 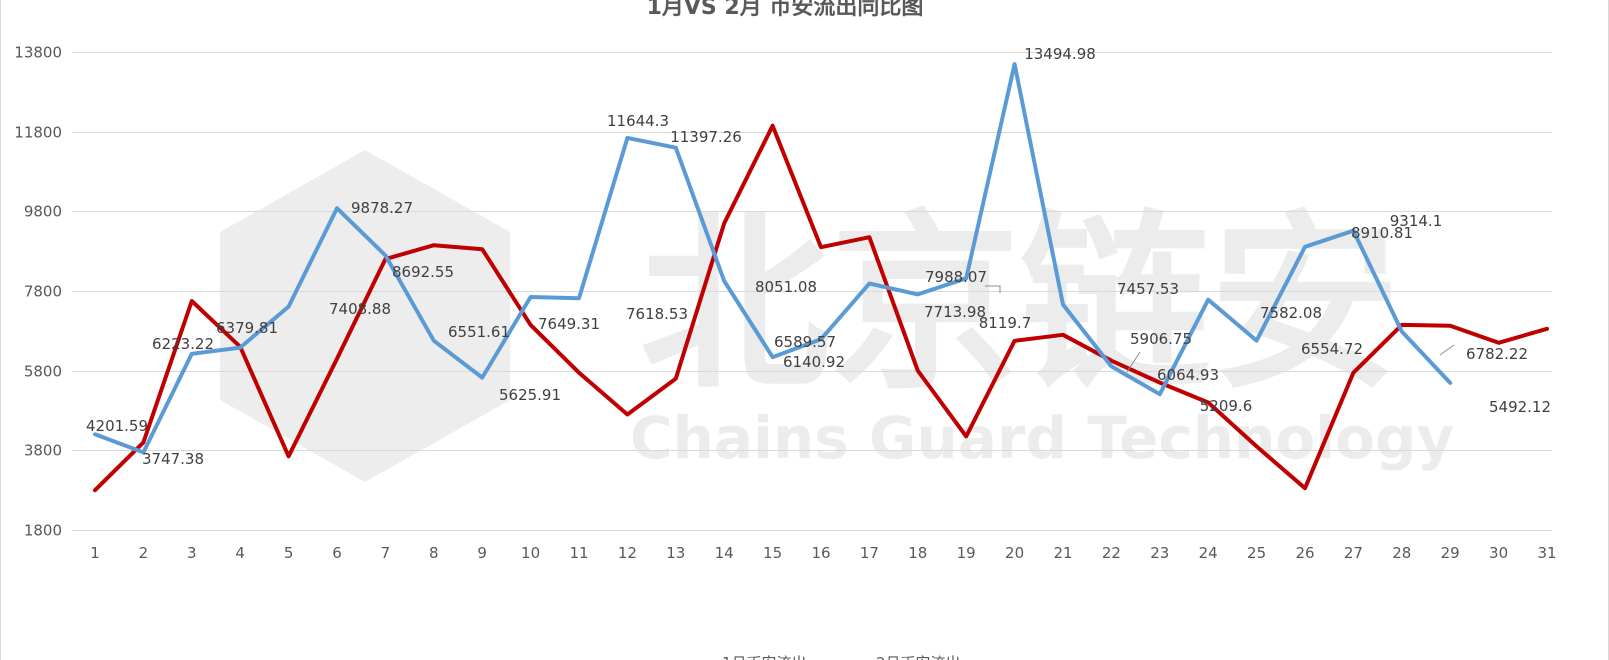 What do you see at coordinates (1304, 553) in the screenshot?
I see `x-tick-label: 26` at bounding box center [1304, 553].